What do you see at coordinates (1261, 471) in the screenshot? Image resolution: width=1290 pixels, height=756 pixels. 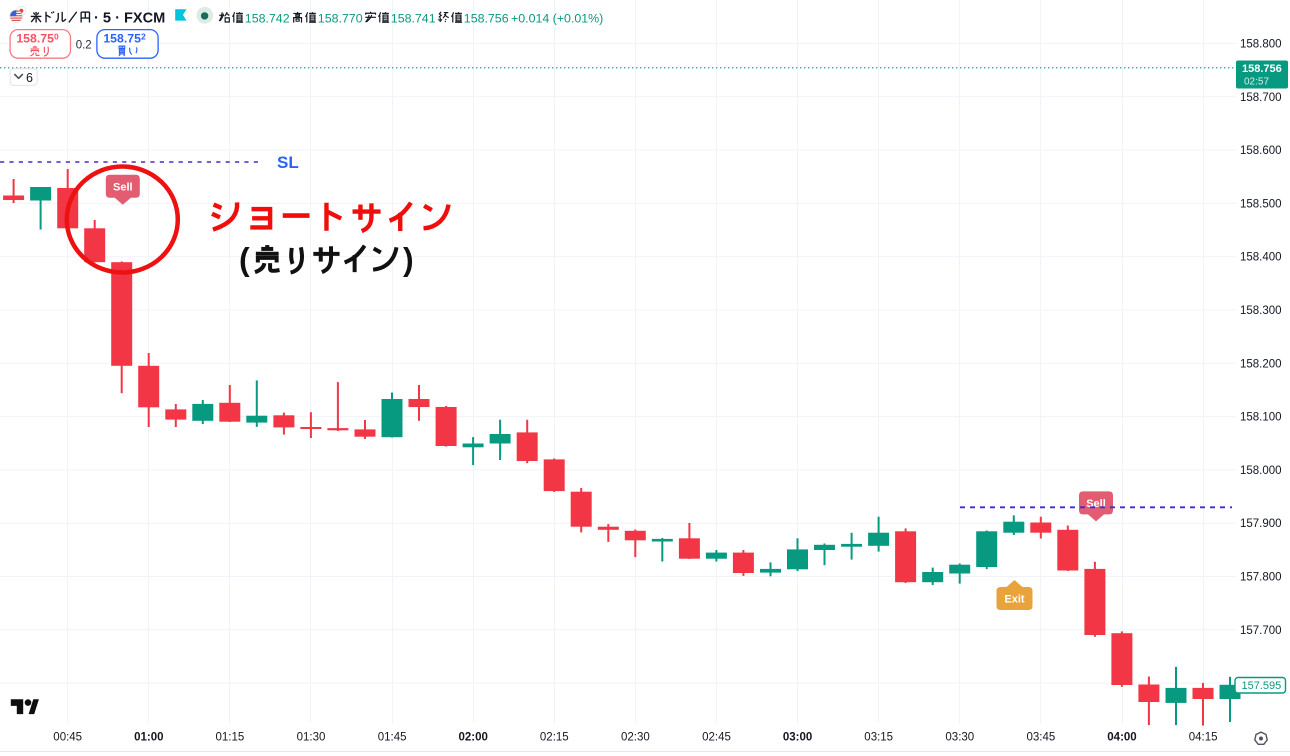 I see `svg-text: 158.000` at bounding box center [1261, 471].